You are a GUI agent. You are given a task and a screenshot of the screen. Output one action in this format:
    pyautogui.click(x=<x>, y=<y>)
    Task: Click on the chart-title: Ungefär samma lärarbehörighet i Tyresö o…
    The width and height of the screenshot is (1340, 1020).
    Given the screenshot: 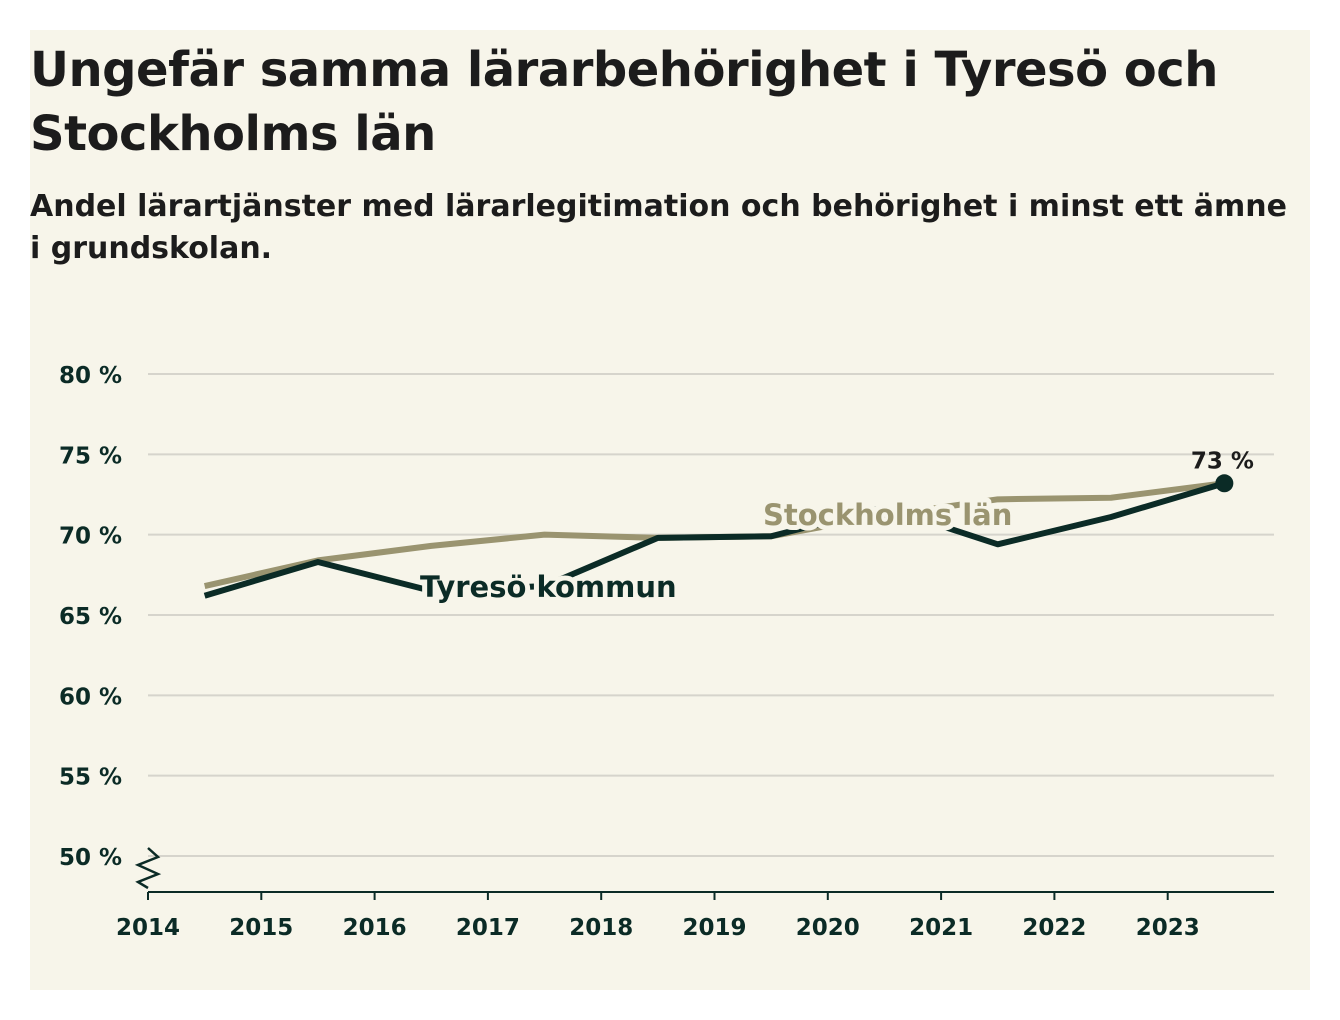 What is the action you would take?
    pyautogui.click(x=624, y=102)
    